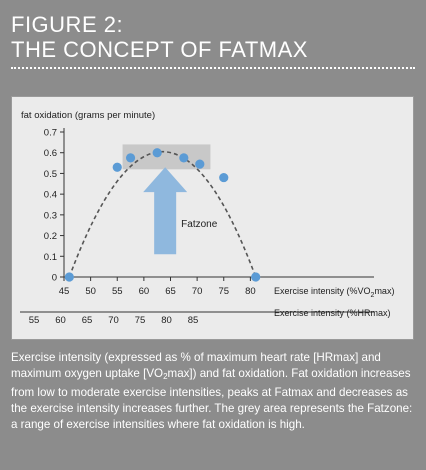 The height and width of the screenshot is (470, 426). What do you see at coordinates (34, 320) in the screenshot?
I see `x2-tick-label: 55` at bounding box center [34, 320].